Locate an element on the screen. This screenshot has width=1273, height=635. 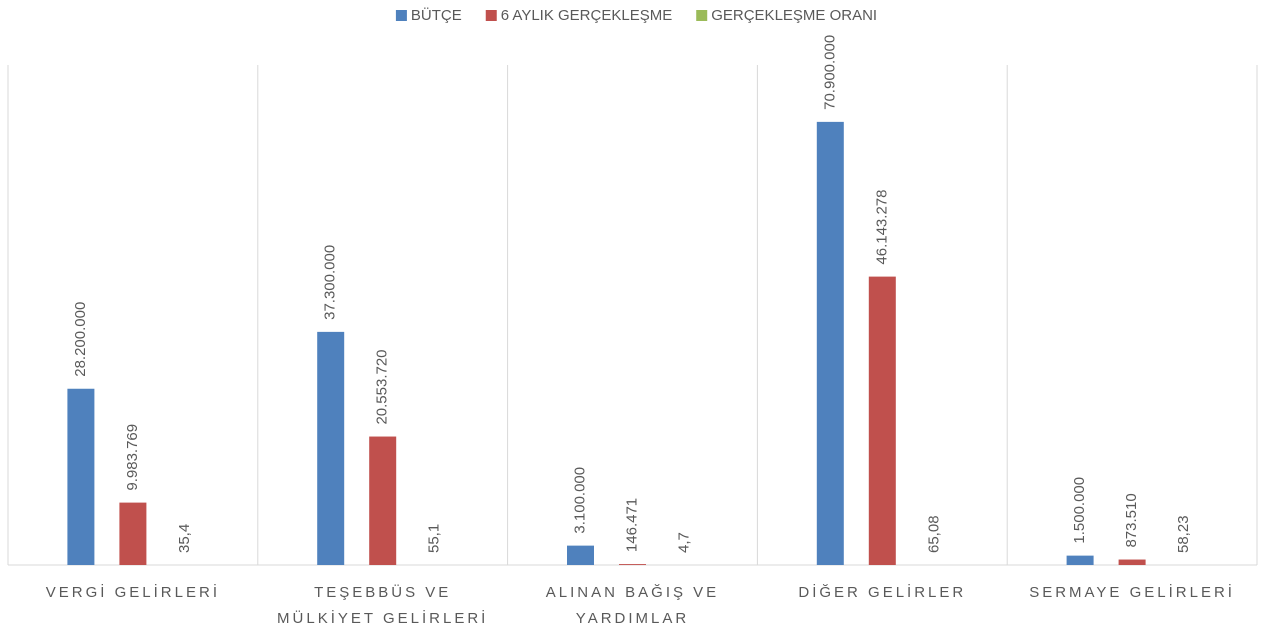
data-label: 70.900.000 is located at coordinates (829, 72).